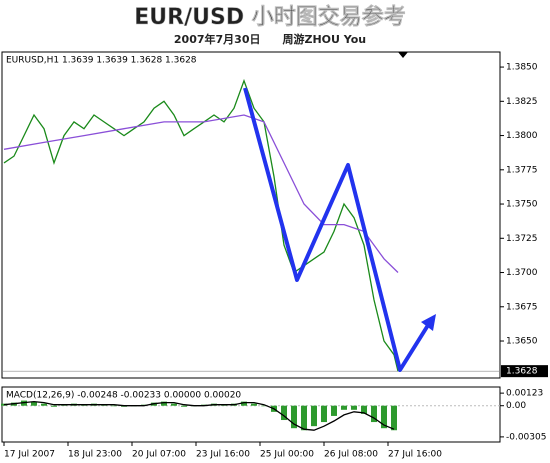 This screenshot has height=463, width=550. Describe the element at coordinates (522, 102) in the screenshot. I see `y-tick-label: 1.3825` at that location.